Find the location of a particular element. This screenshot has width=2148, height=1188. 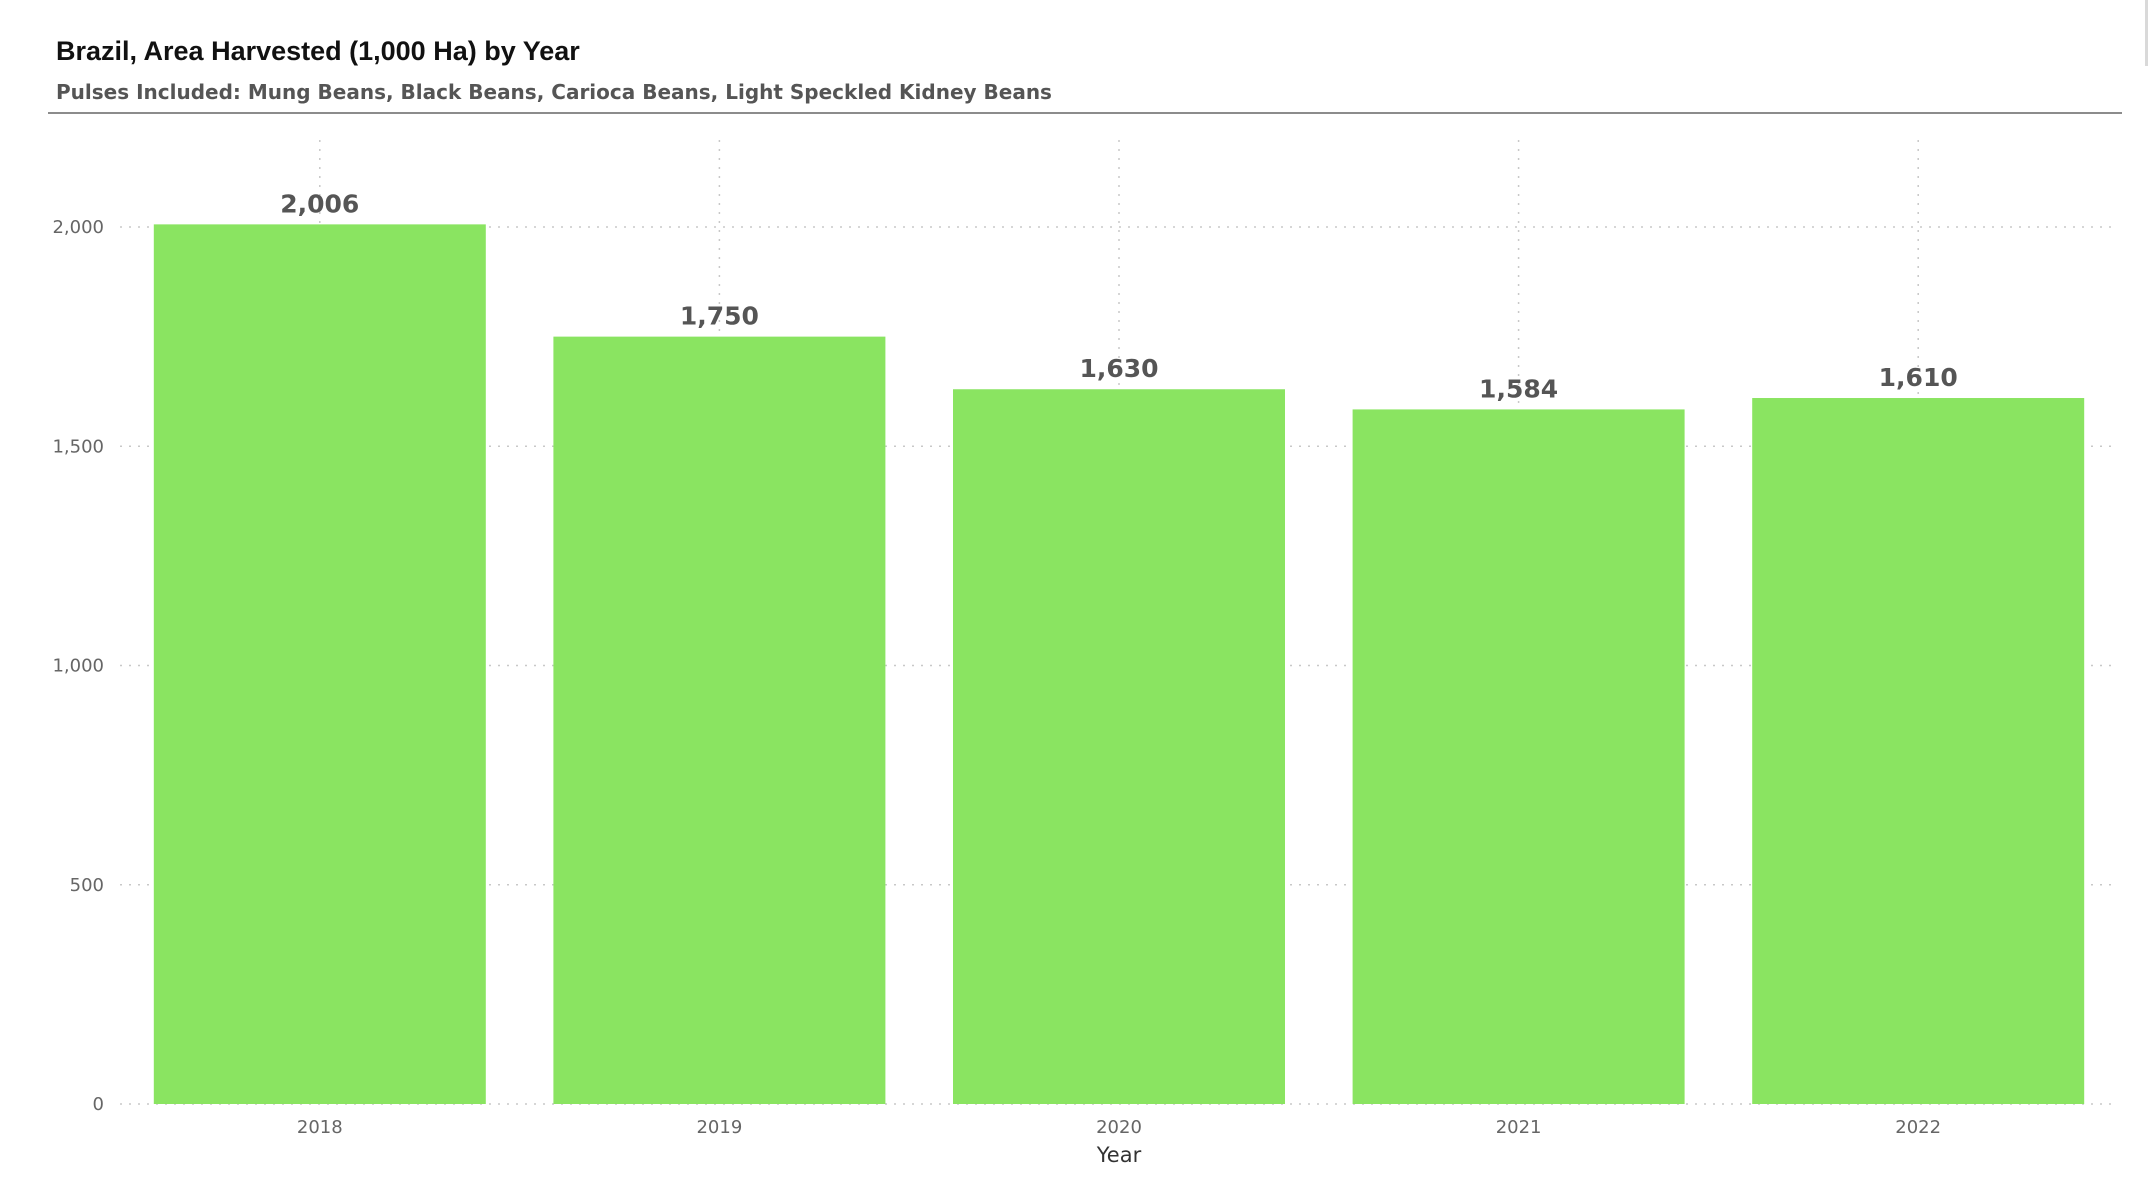

data-label: 1,584 is located at coordinates (1518, 388).